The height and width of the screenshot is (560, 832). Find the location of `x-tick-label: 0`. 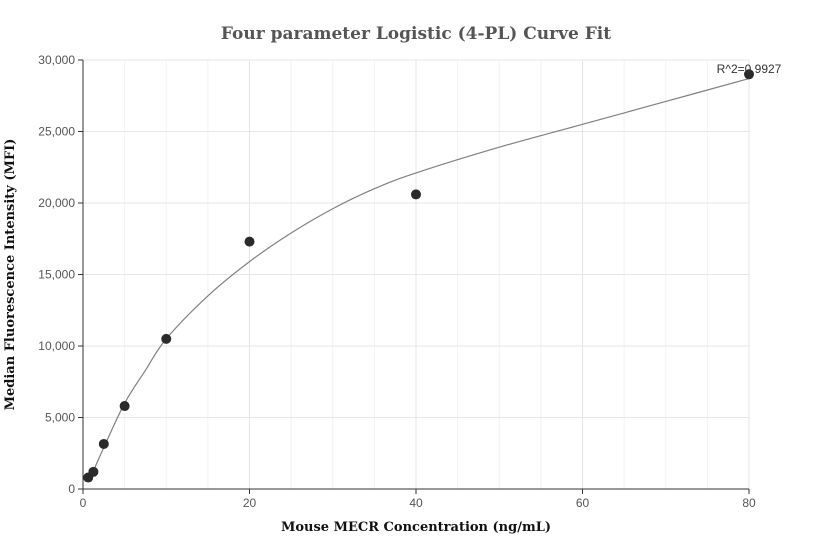

x-tick-label: 0 is located at coordinates (83, 503).